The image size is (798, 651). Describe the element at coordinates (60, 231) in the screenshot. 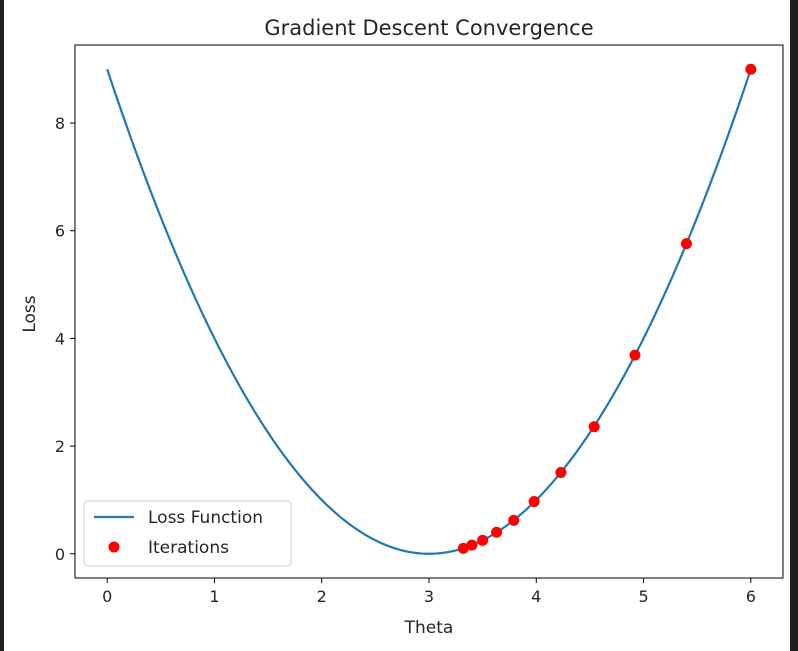

I see `y-tick-label-6: 6` at that location.